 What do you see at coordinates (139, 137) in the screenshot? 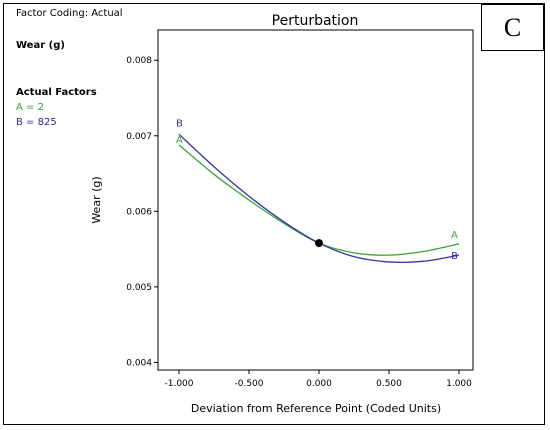
I see `y-tick-label: 0.007` at bounding box center [139, 137].